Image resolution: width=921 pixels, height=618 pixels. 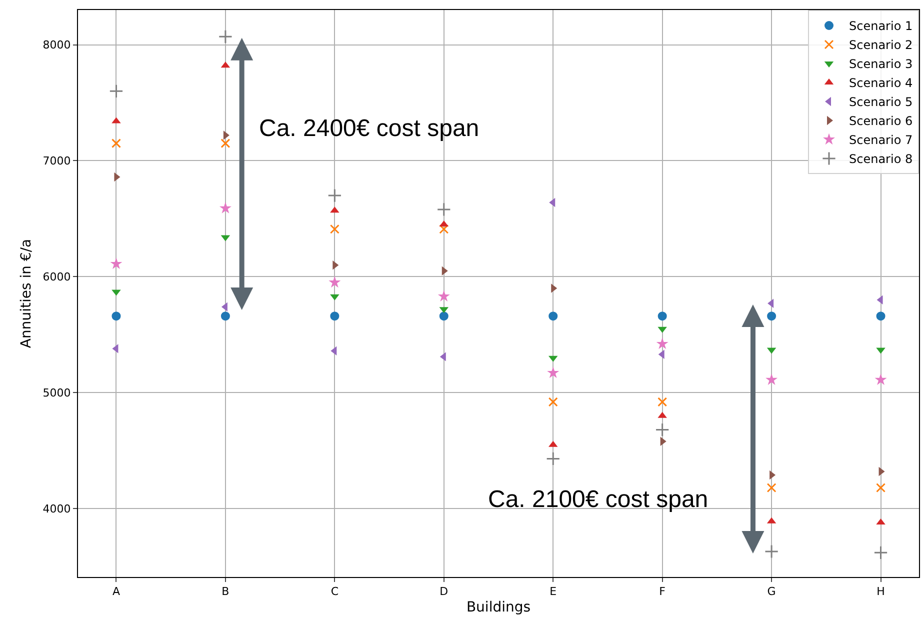 I want to click on y-axis-title: Annuities in €/a, so click(x=26, y=293).